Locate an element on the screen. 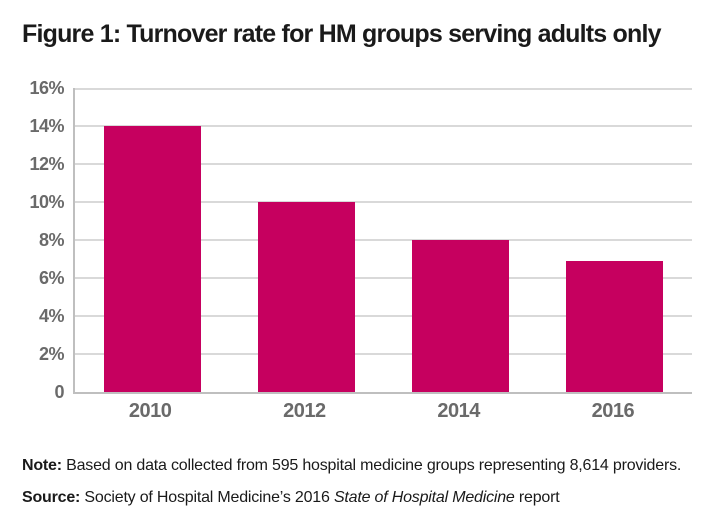  y-tick-label: 2% is located at coordinates (51, 354).